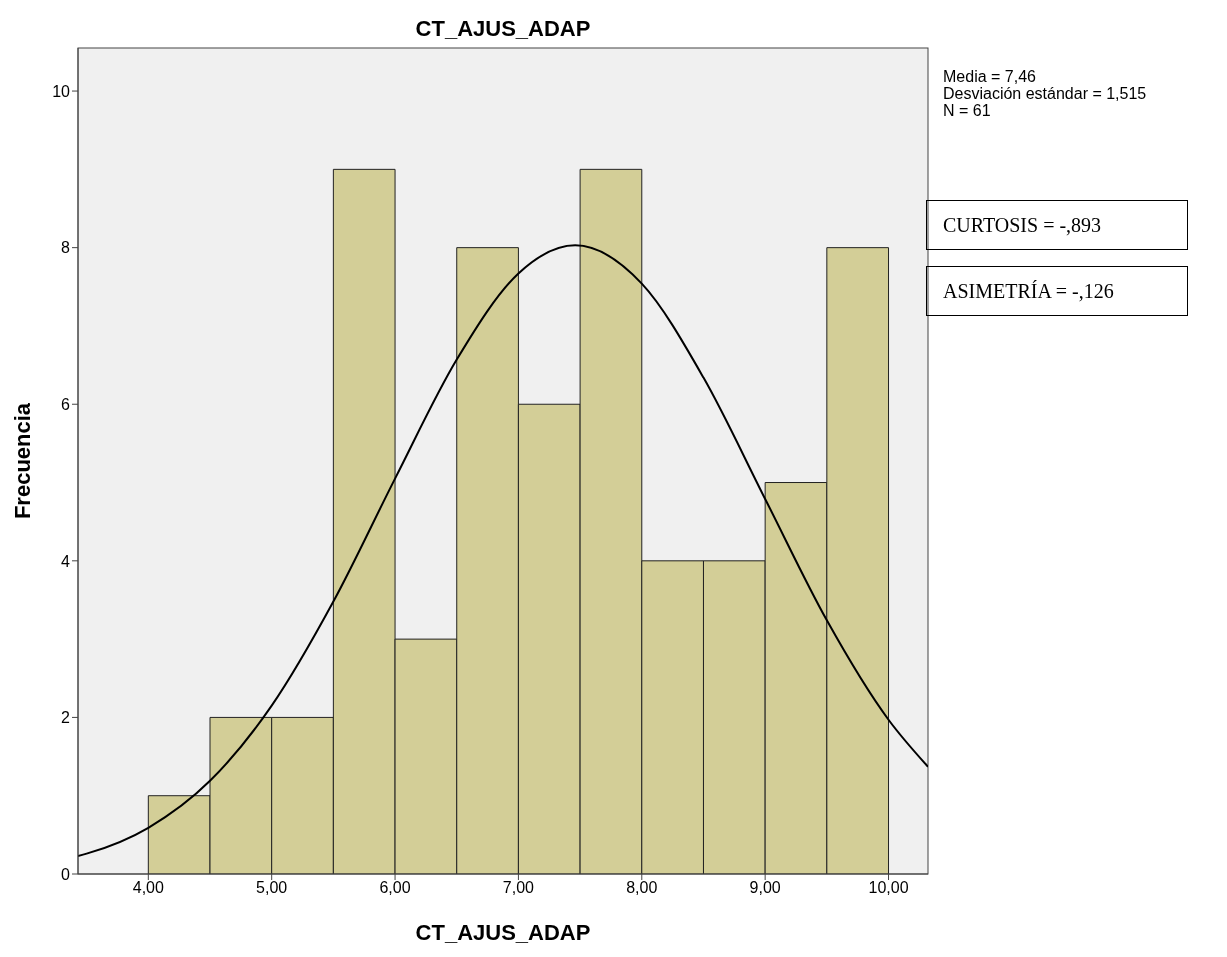  I want to click on text: CURTOSIS = -,893, so click(1057, 225).